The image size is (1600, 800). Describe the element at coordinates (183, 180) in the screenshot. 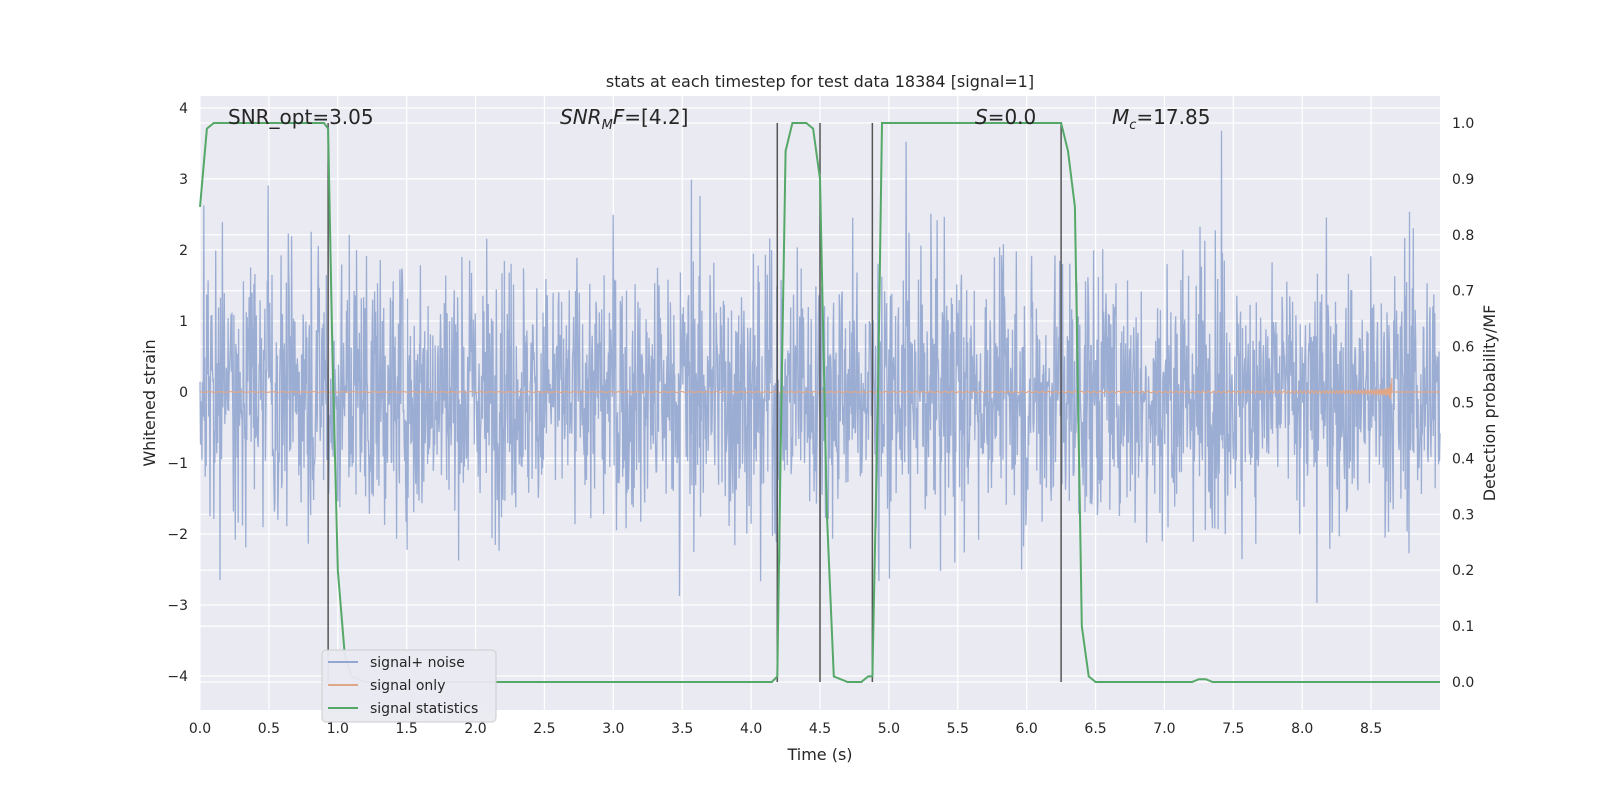

I see `left-y-tick-label: 3` at that location.